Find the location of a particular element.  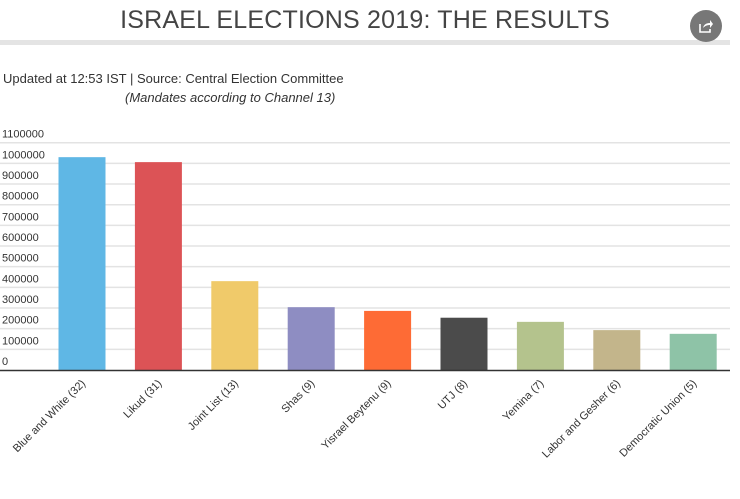

x-tick-label: Blue and White (32) is located at coordinates (49, 416).